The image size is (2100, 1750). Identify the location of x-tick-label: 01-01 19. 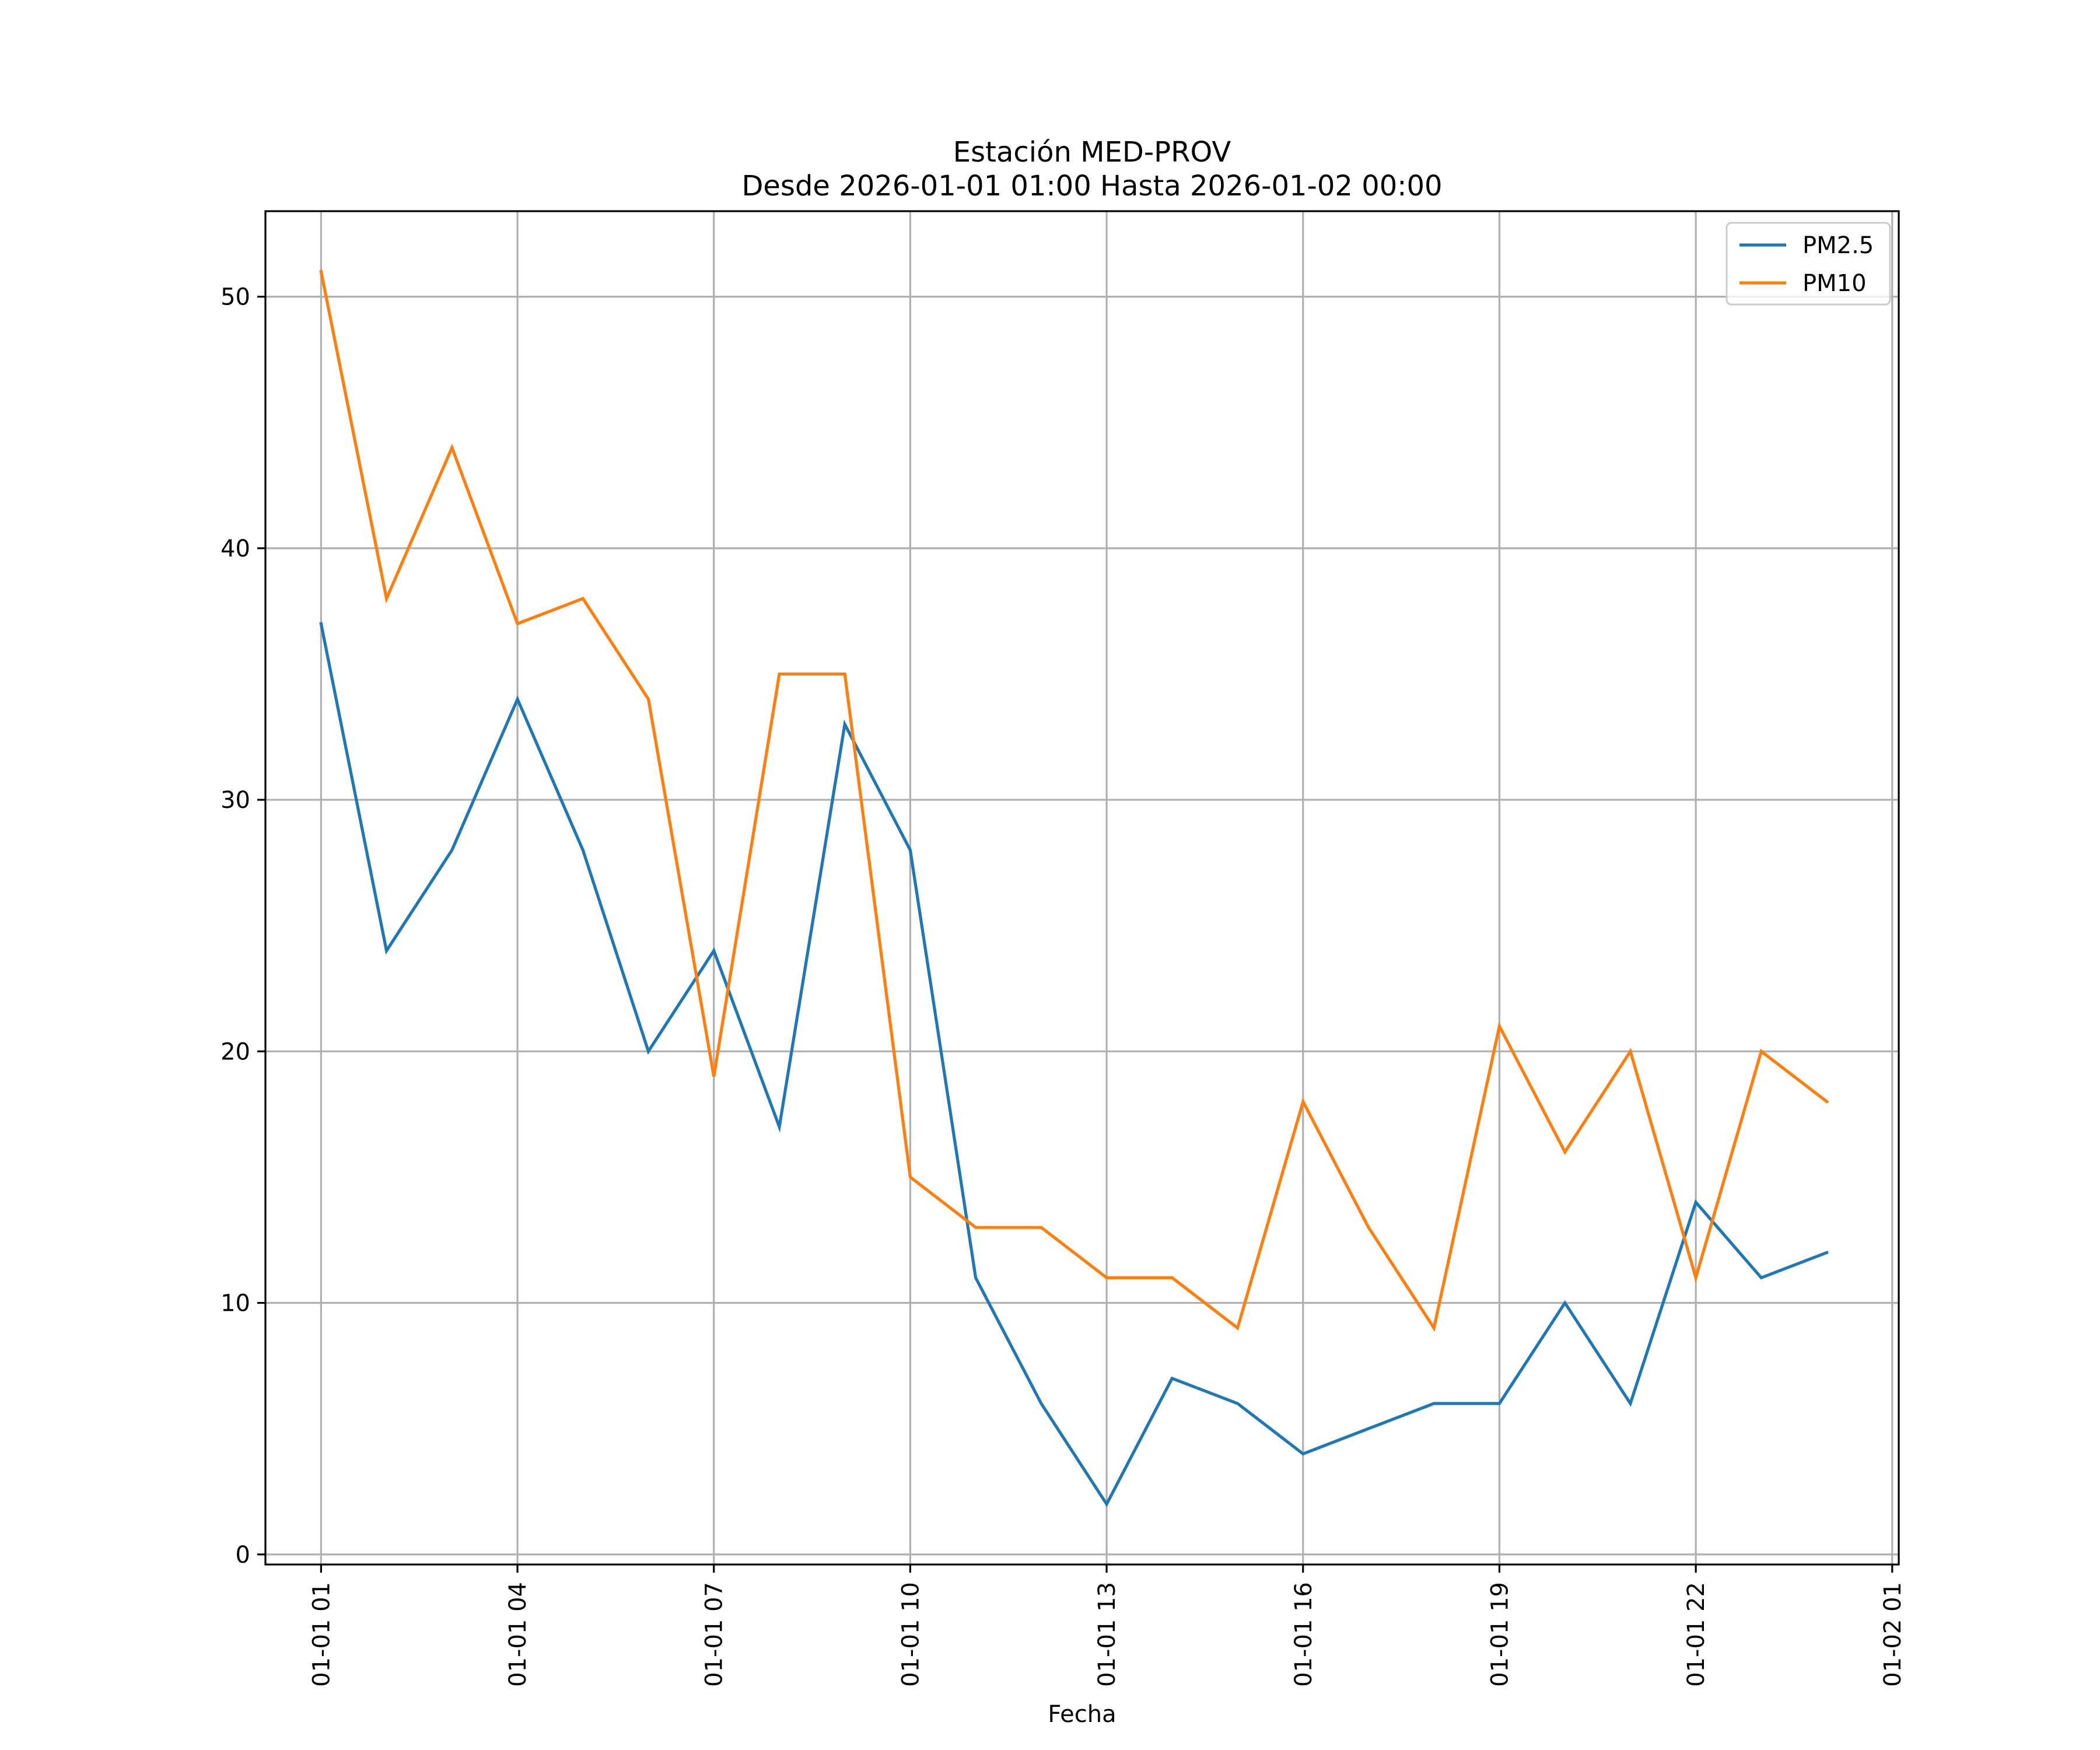
(1499, 1634).